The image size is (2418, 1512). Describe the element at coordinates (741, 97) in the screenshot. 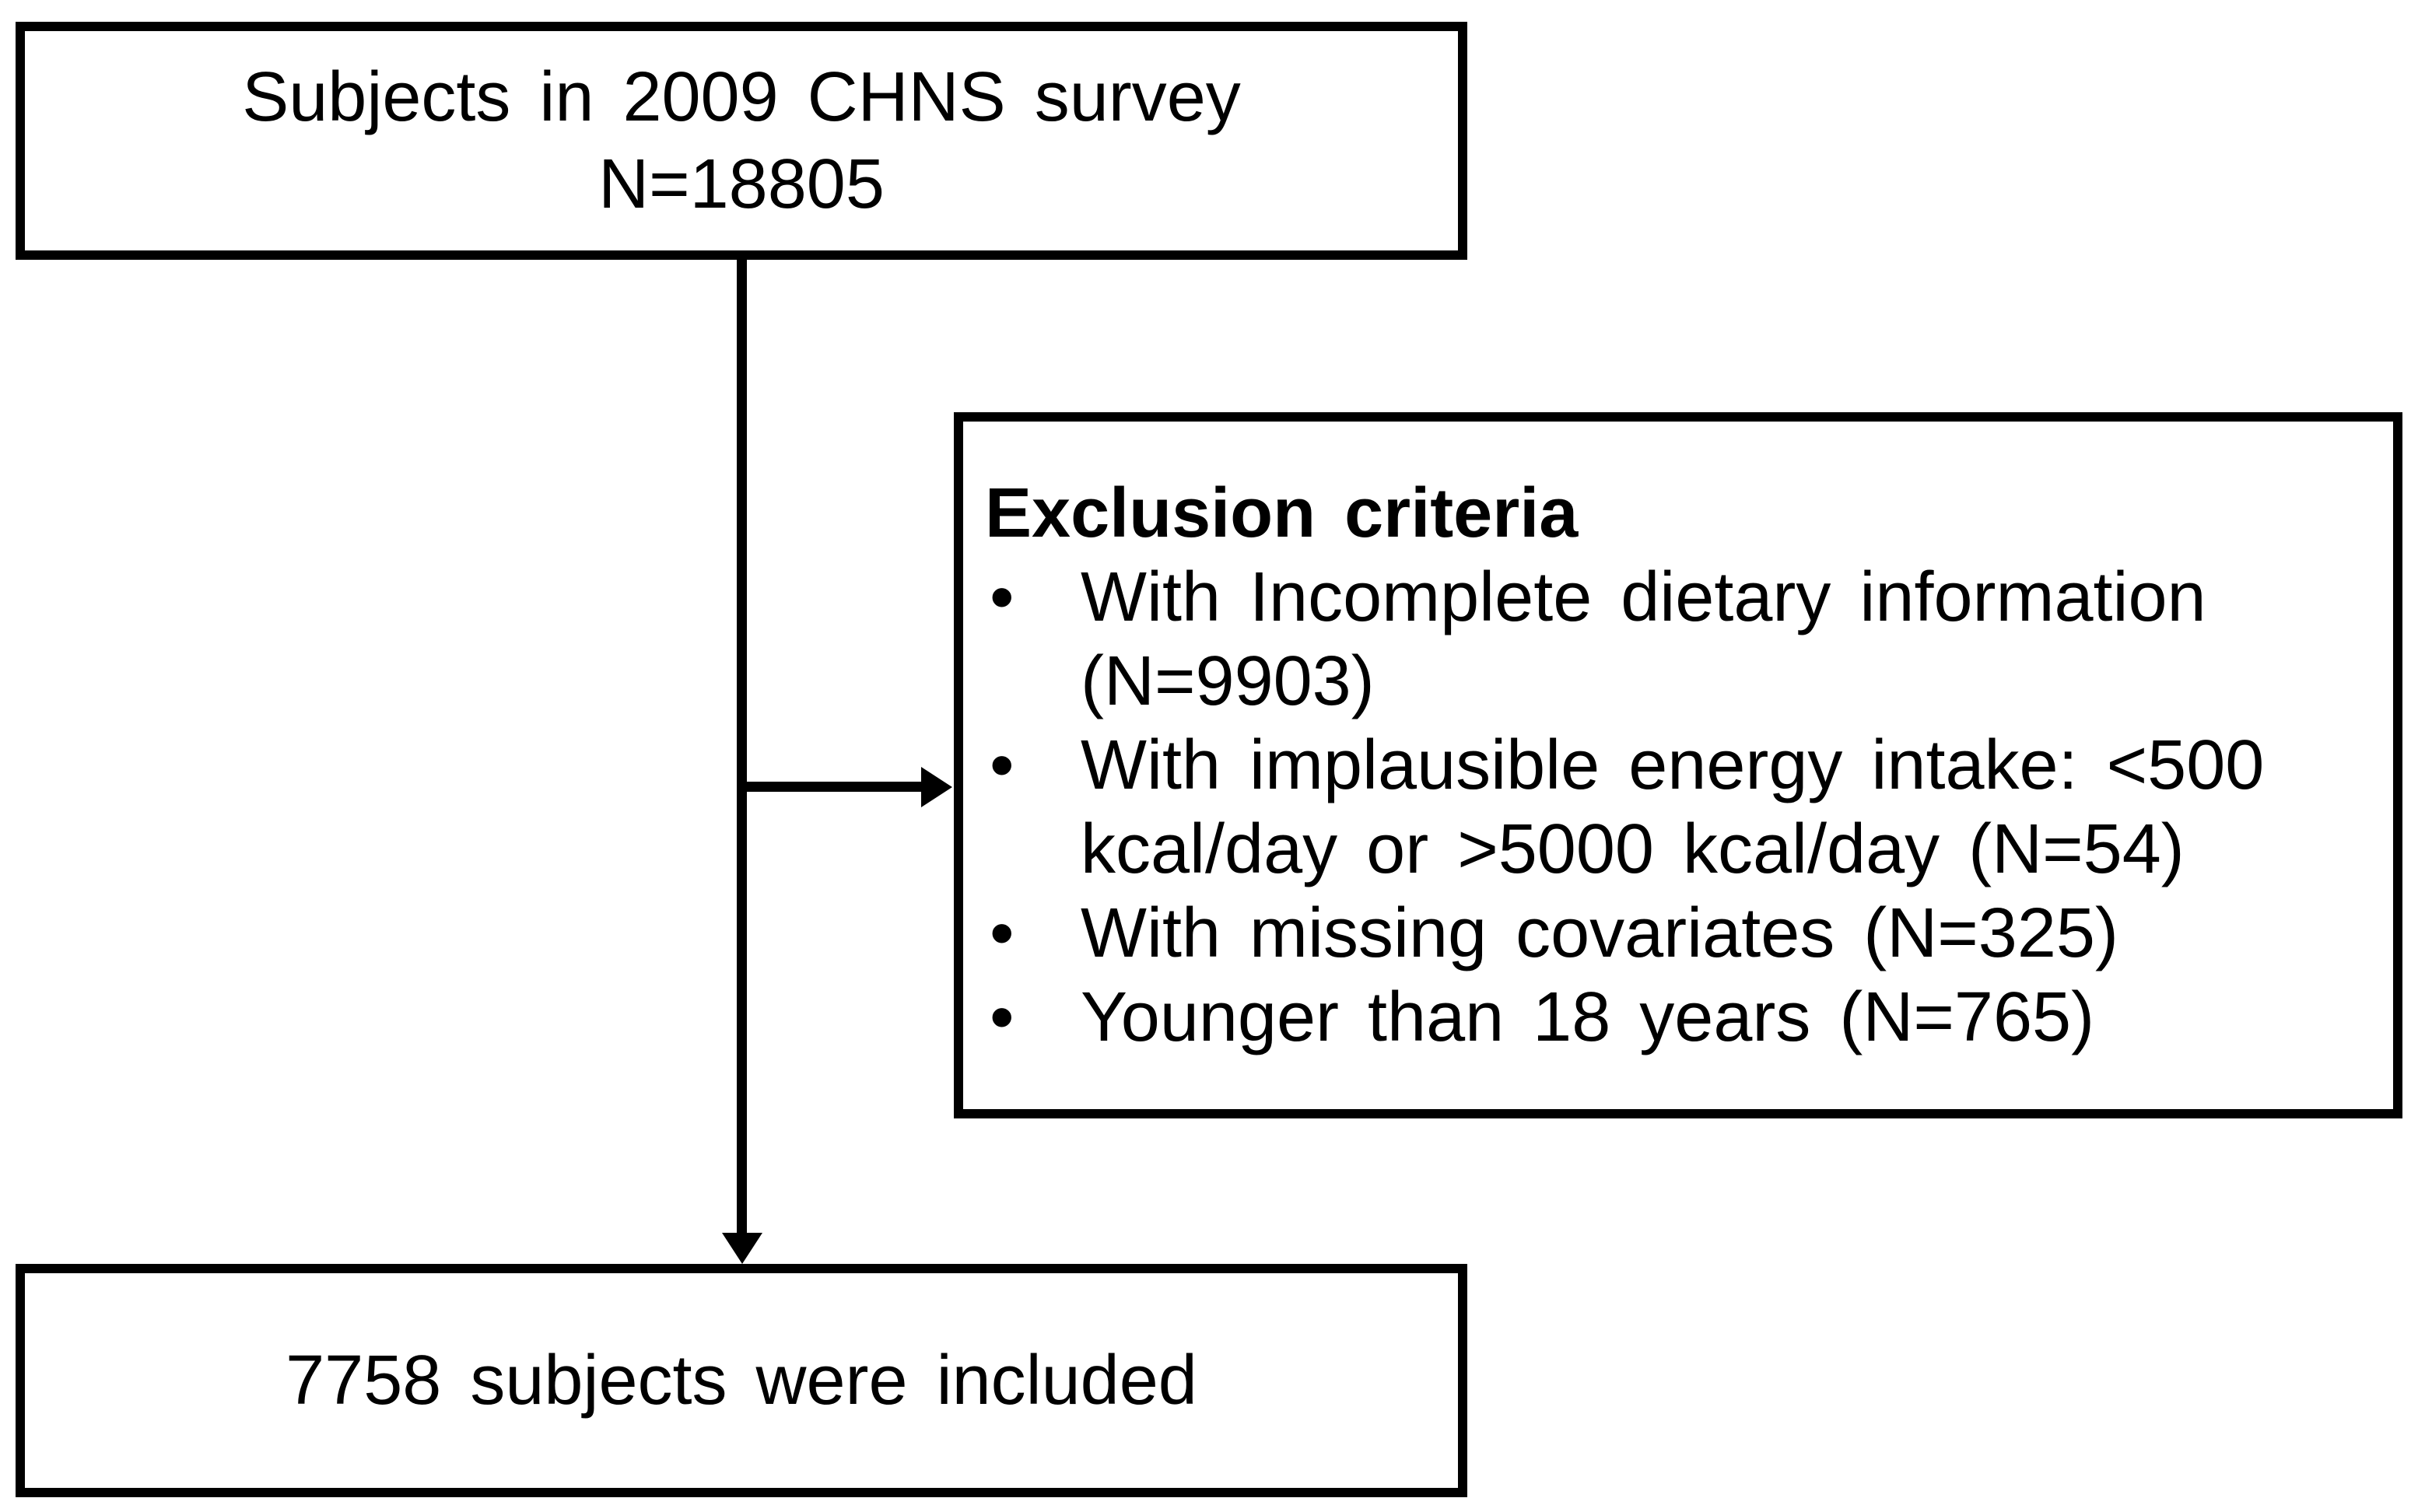

I see `top-box-title: Subjects in 2009 CHNS survey` at that location.